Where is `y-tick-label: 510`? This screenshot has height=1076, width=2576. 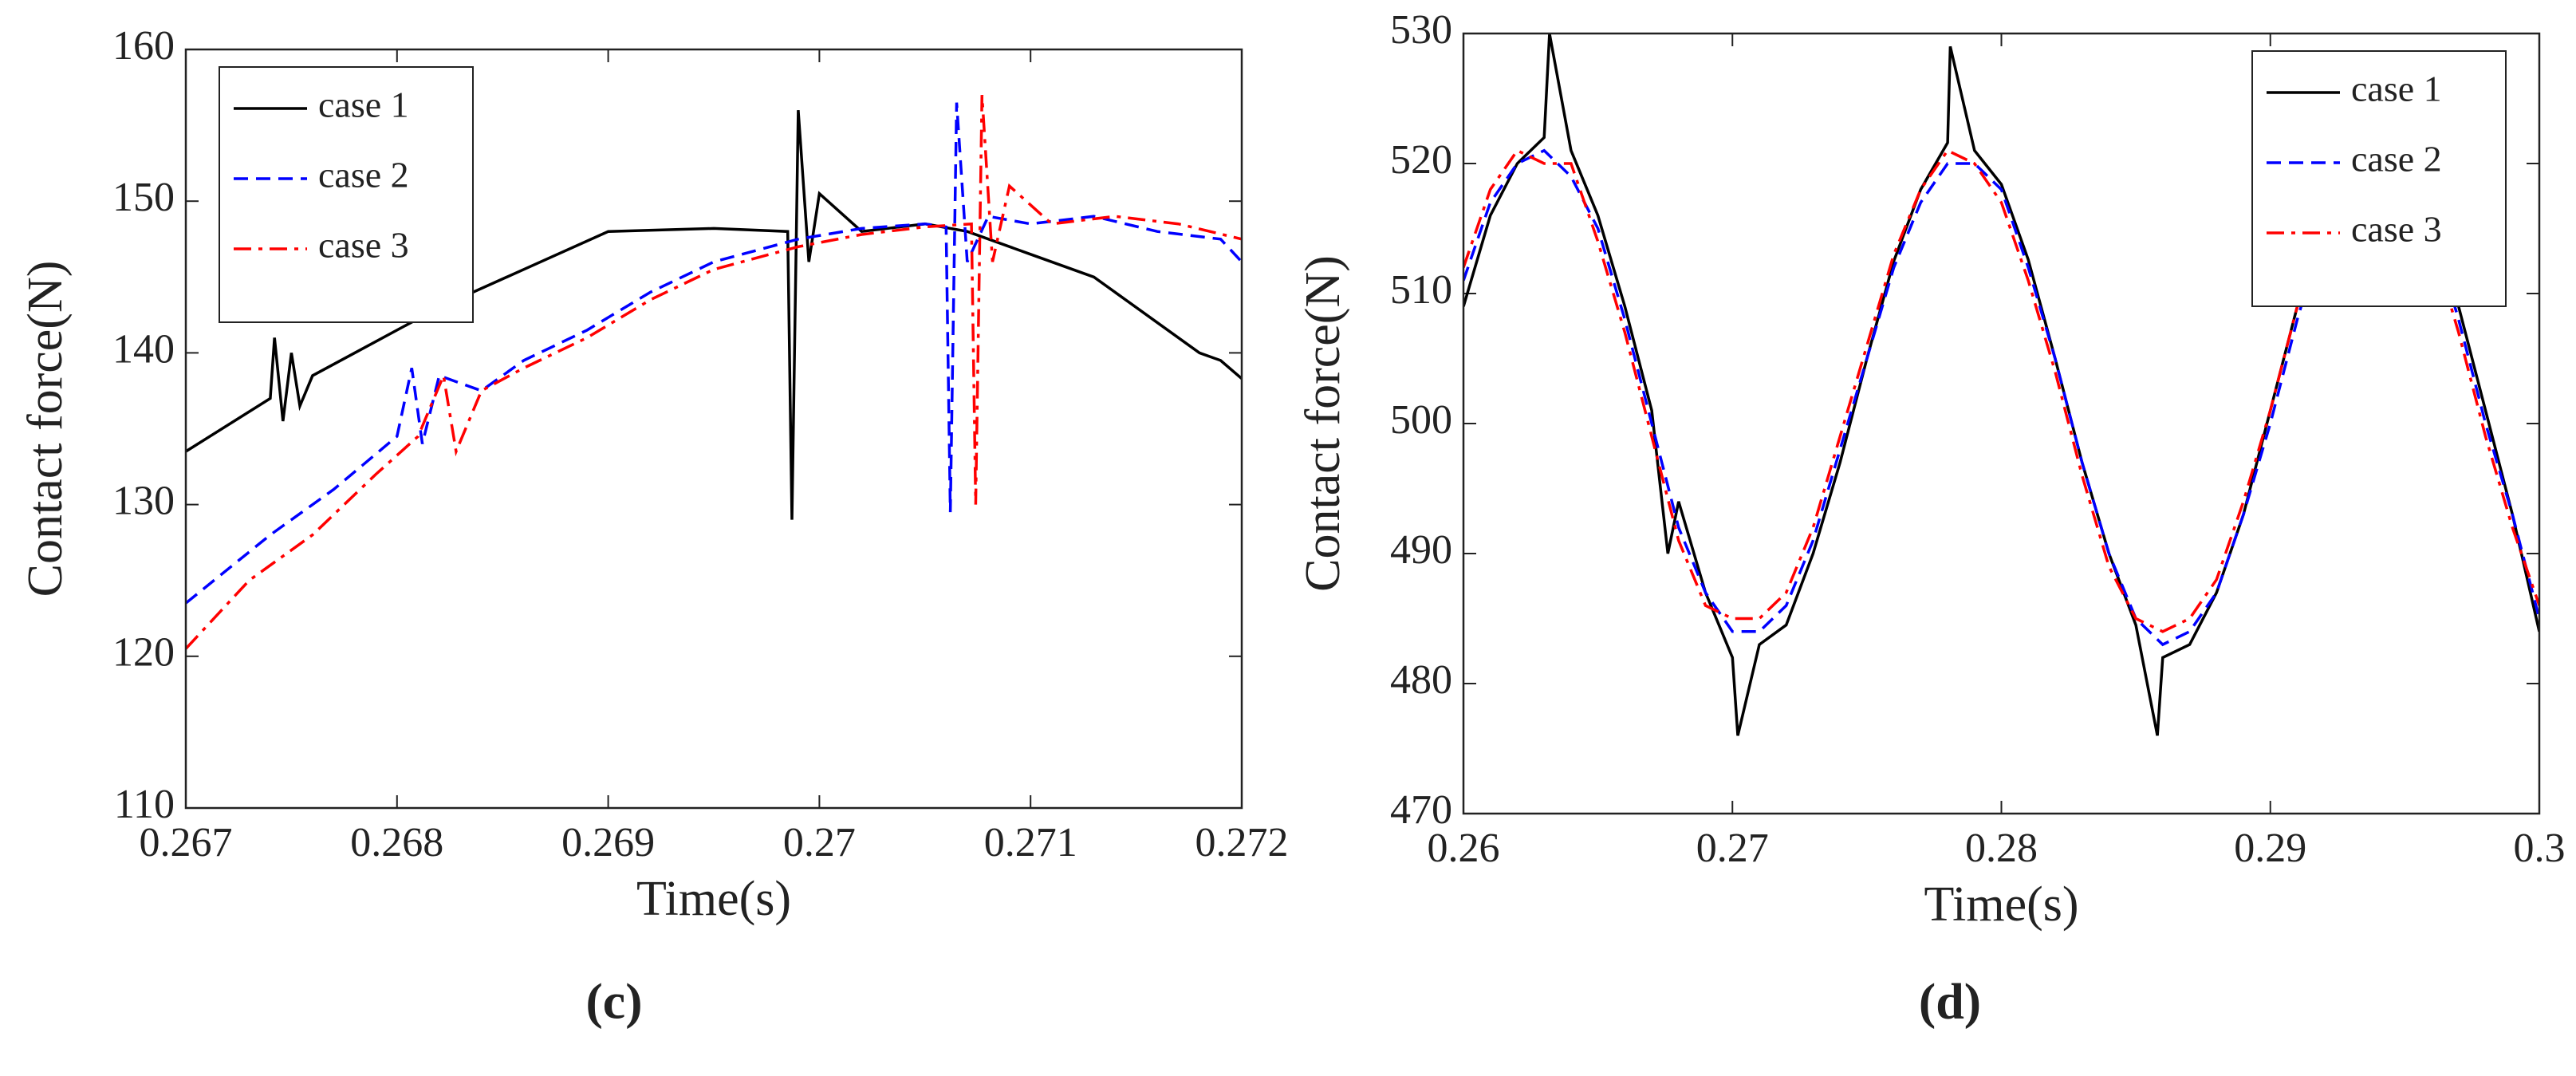 y-tick-label: 510 is located at coordinates (1421, 290).